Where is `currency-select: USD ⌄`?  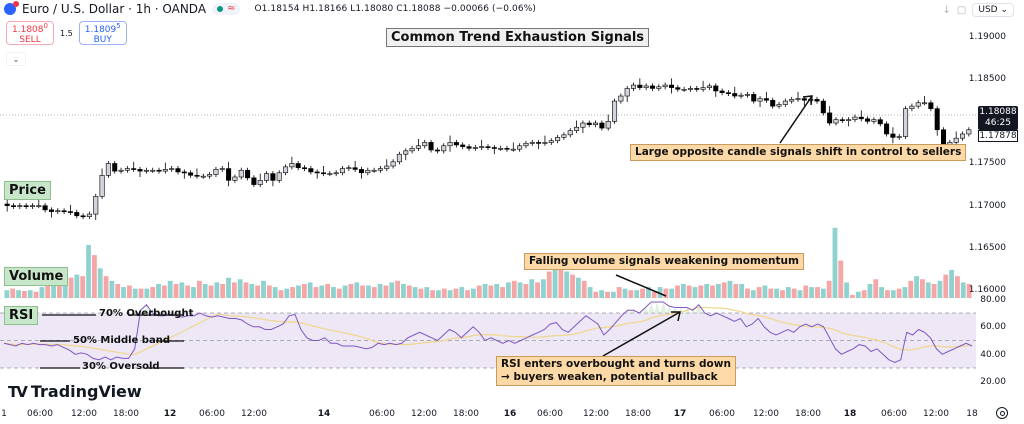
currency-select: USD ⌄ is located at coordinates (993, 10).